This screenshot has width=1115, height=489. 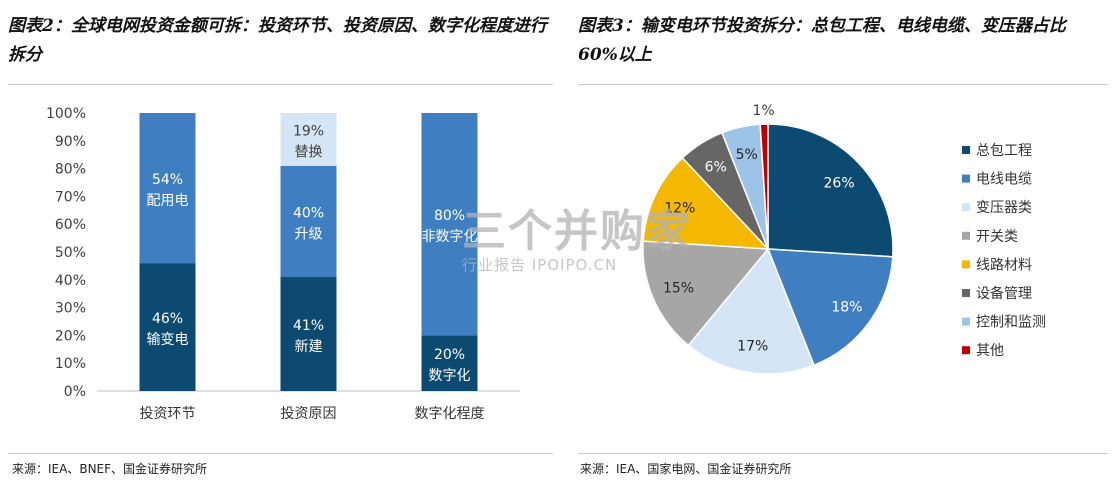 What do you see at coordinates (449, 355) in the screenshot?
I see `bar-value-label: 20%` at bounding box center [449, 355].